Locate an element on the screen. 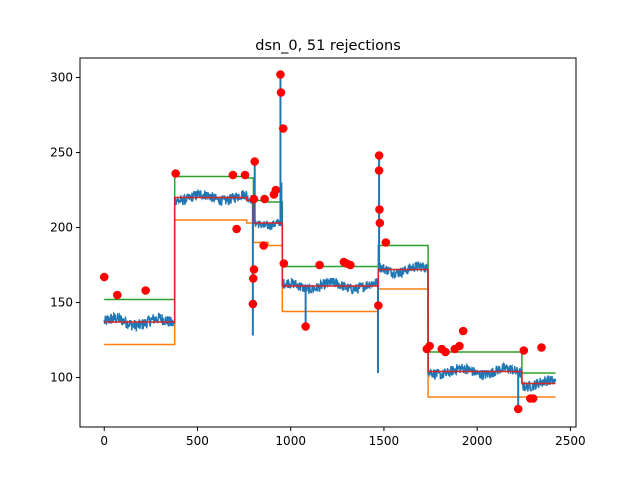 This screenshot has width=640, height=480. x-tick-label: 0 is located at coordinates (104, 441).